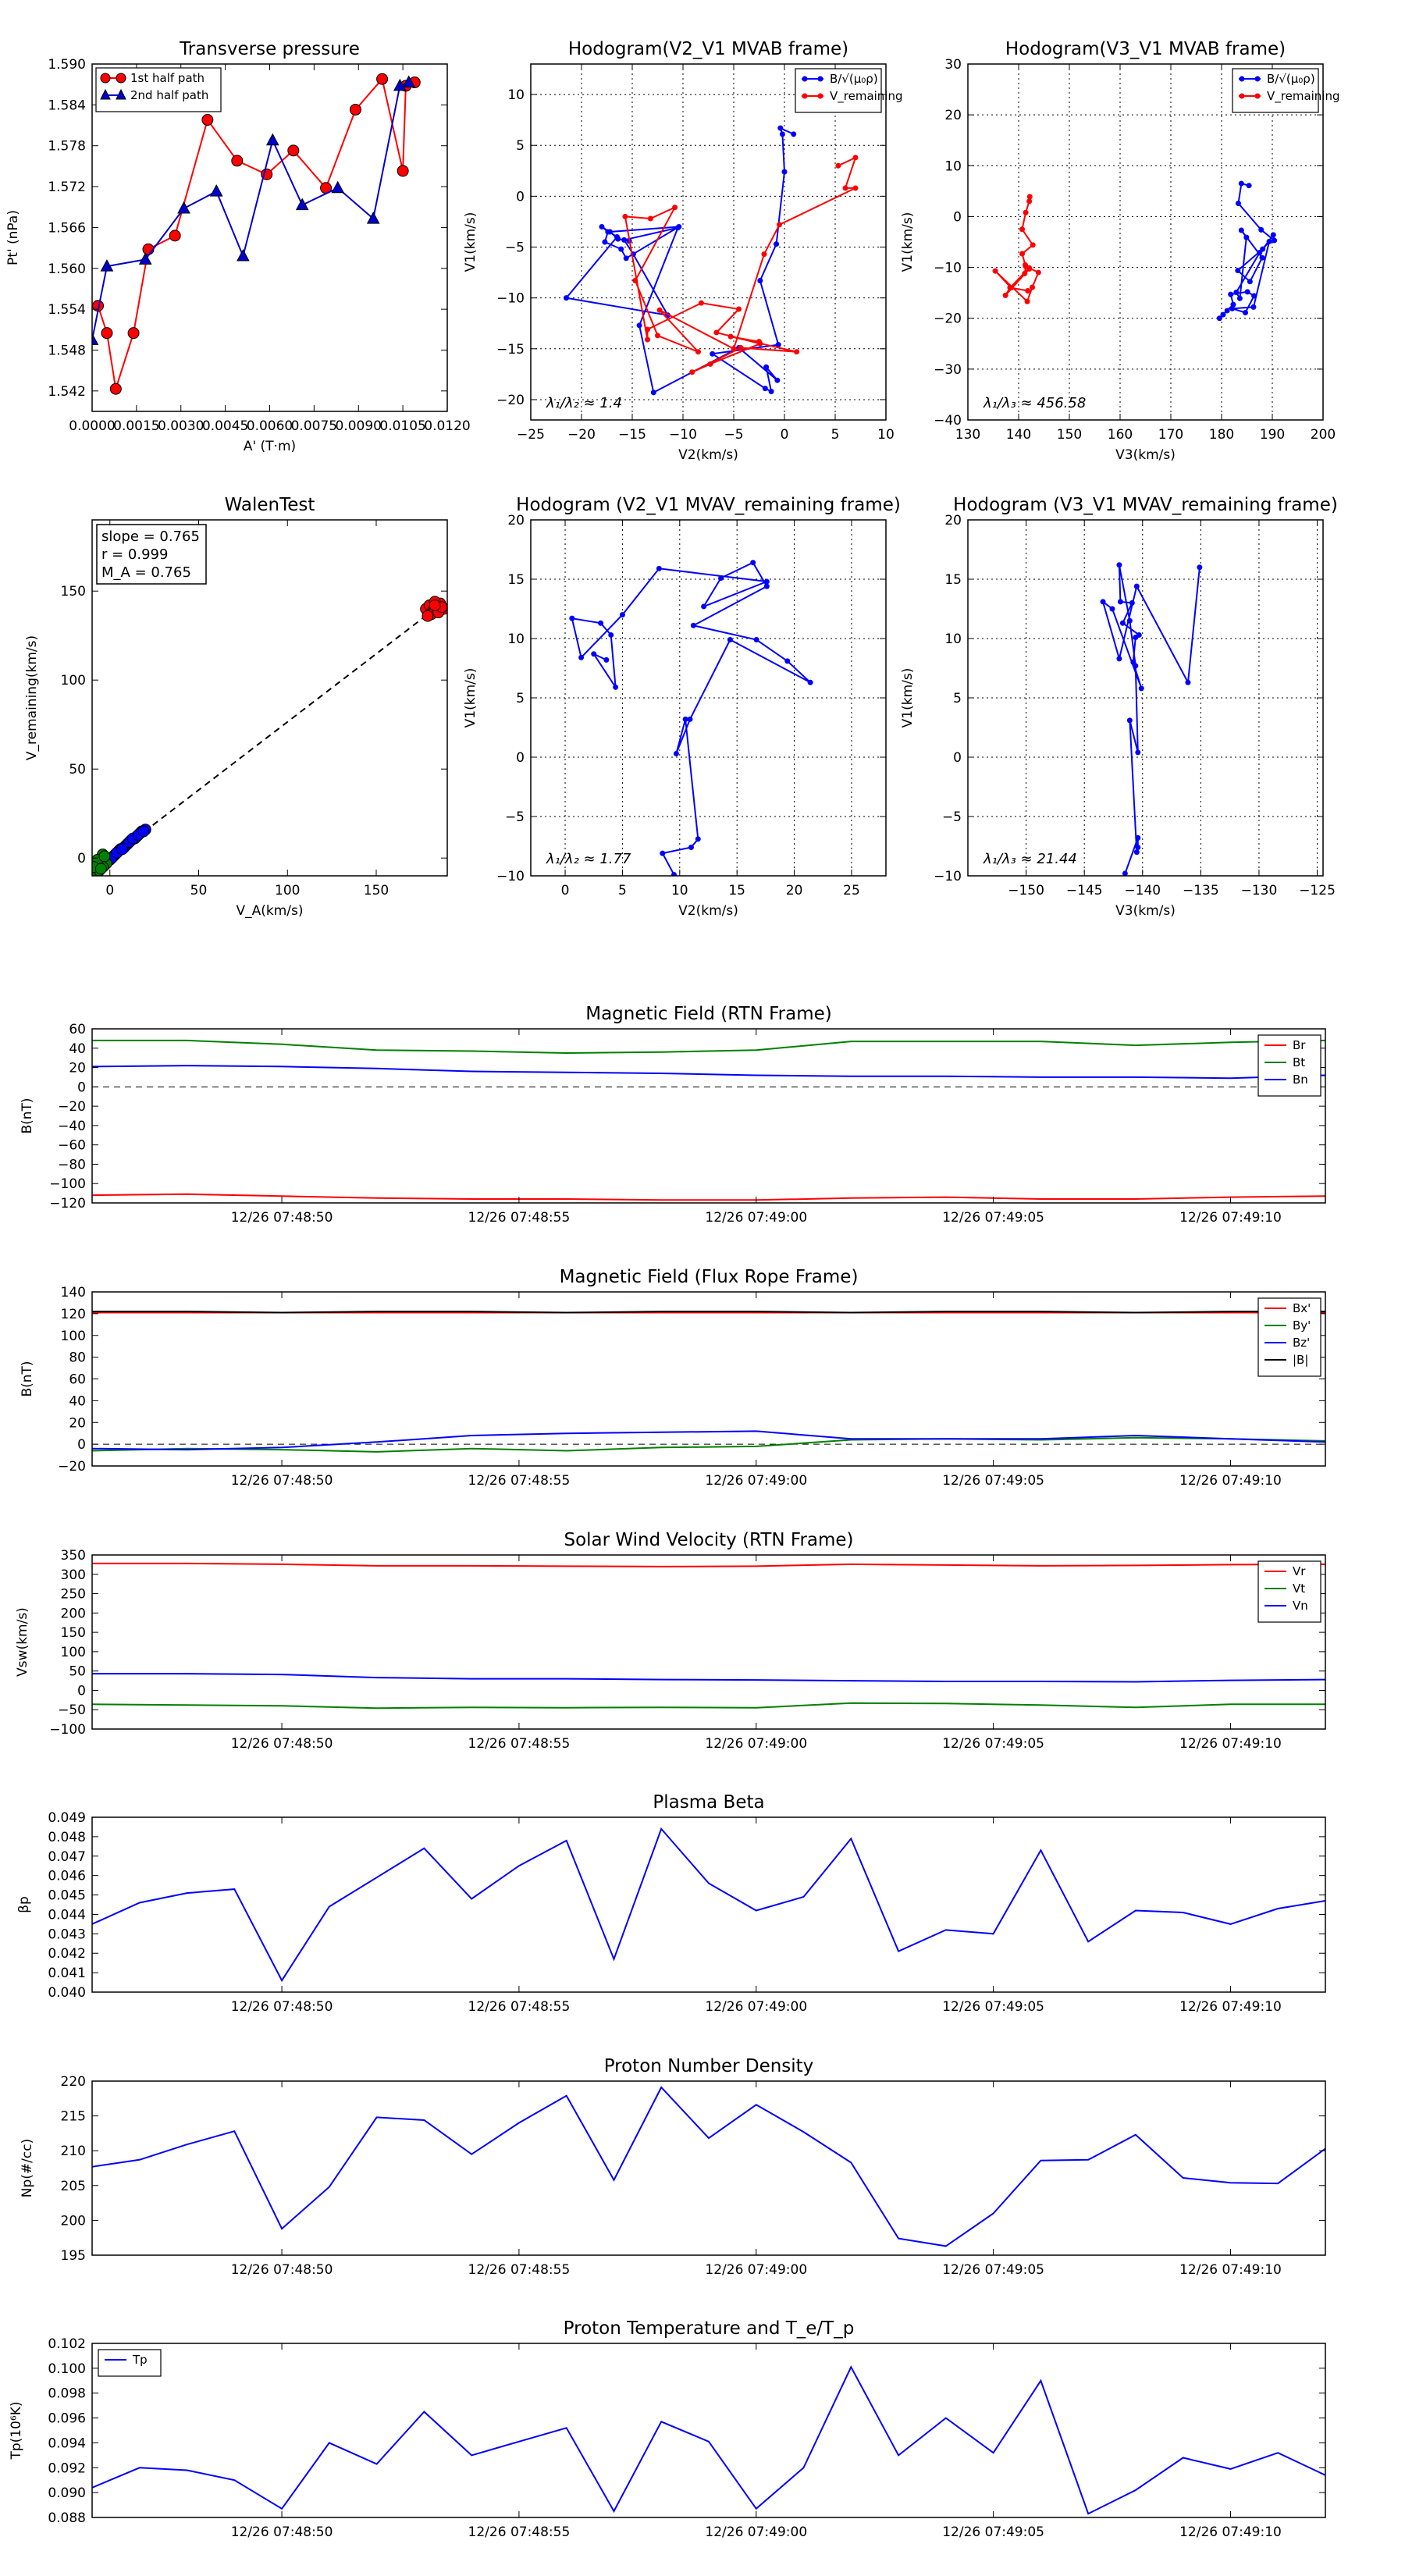 The image size is (1405, 2576). Describe the element at coordinates (266, 739) in the screenshot. I see `fit-line` at that location.